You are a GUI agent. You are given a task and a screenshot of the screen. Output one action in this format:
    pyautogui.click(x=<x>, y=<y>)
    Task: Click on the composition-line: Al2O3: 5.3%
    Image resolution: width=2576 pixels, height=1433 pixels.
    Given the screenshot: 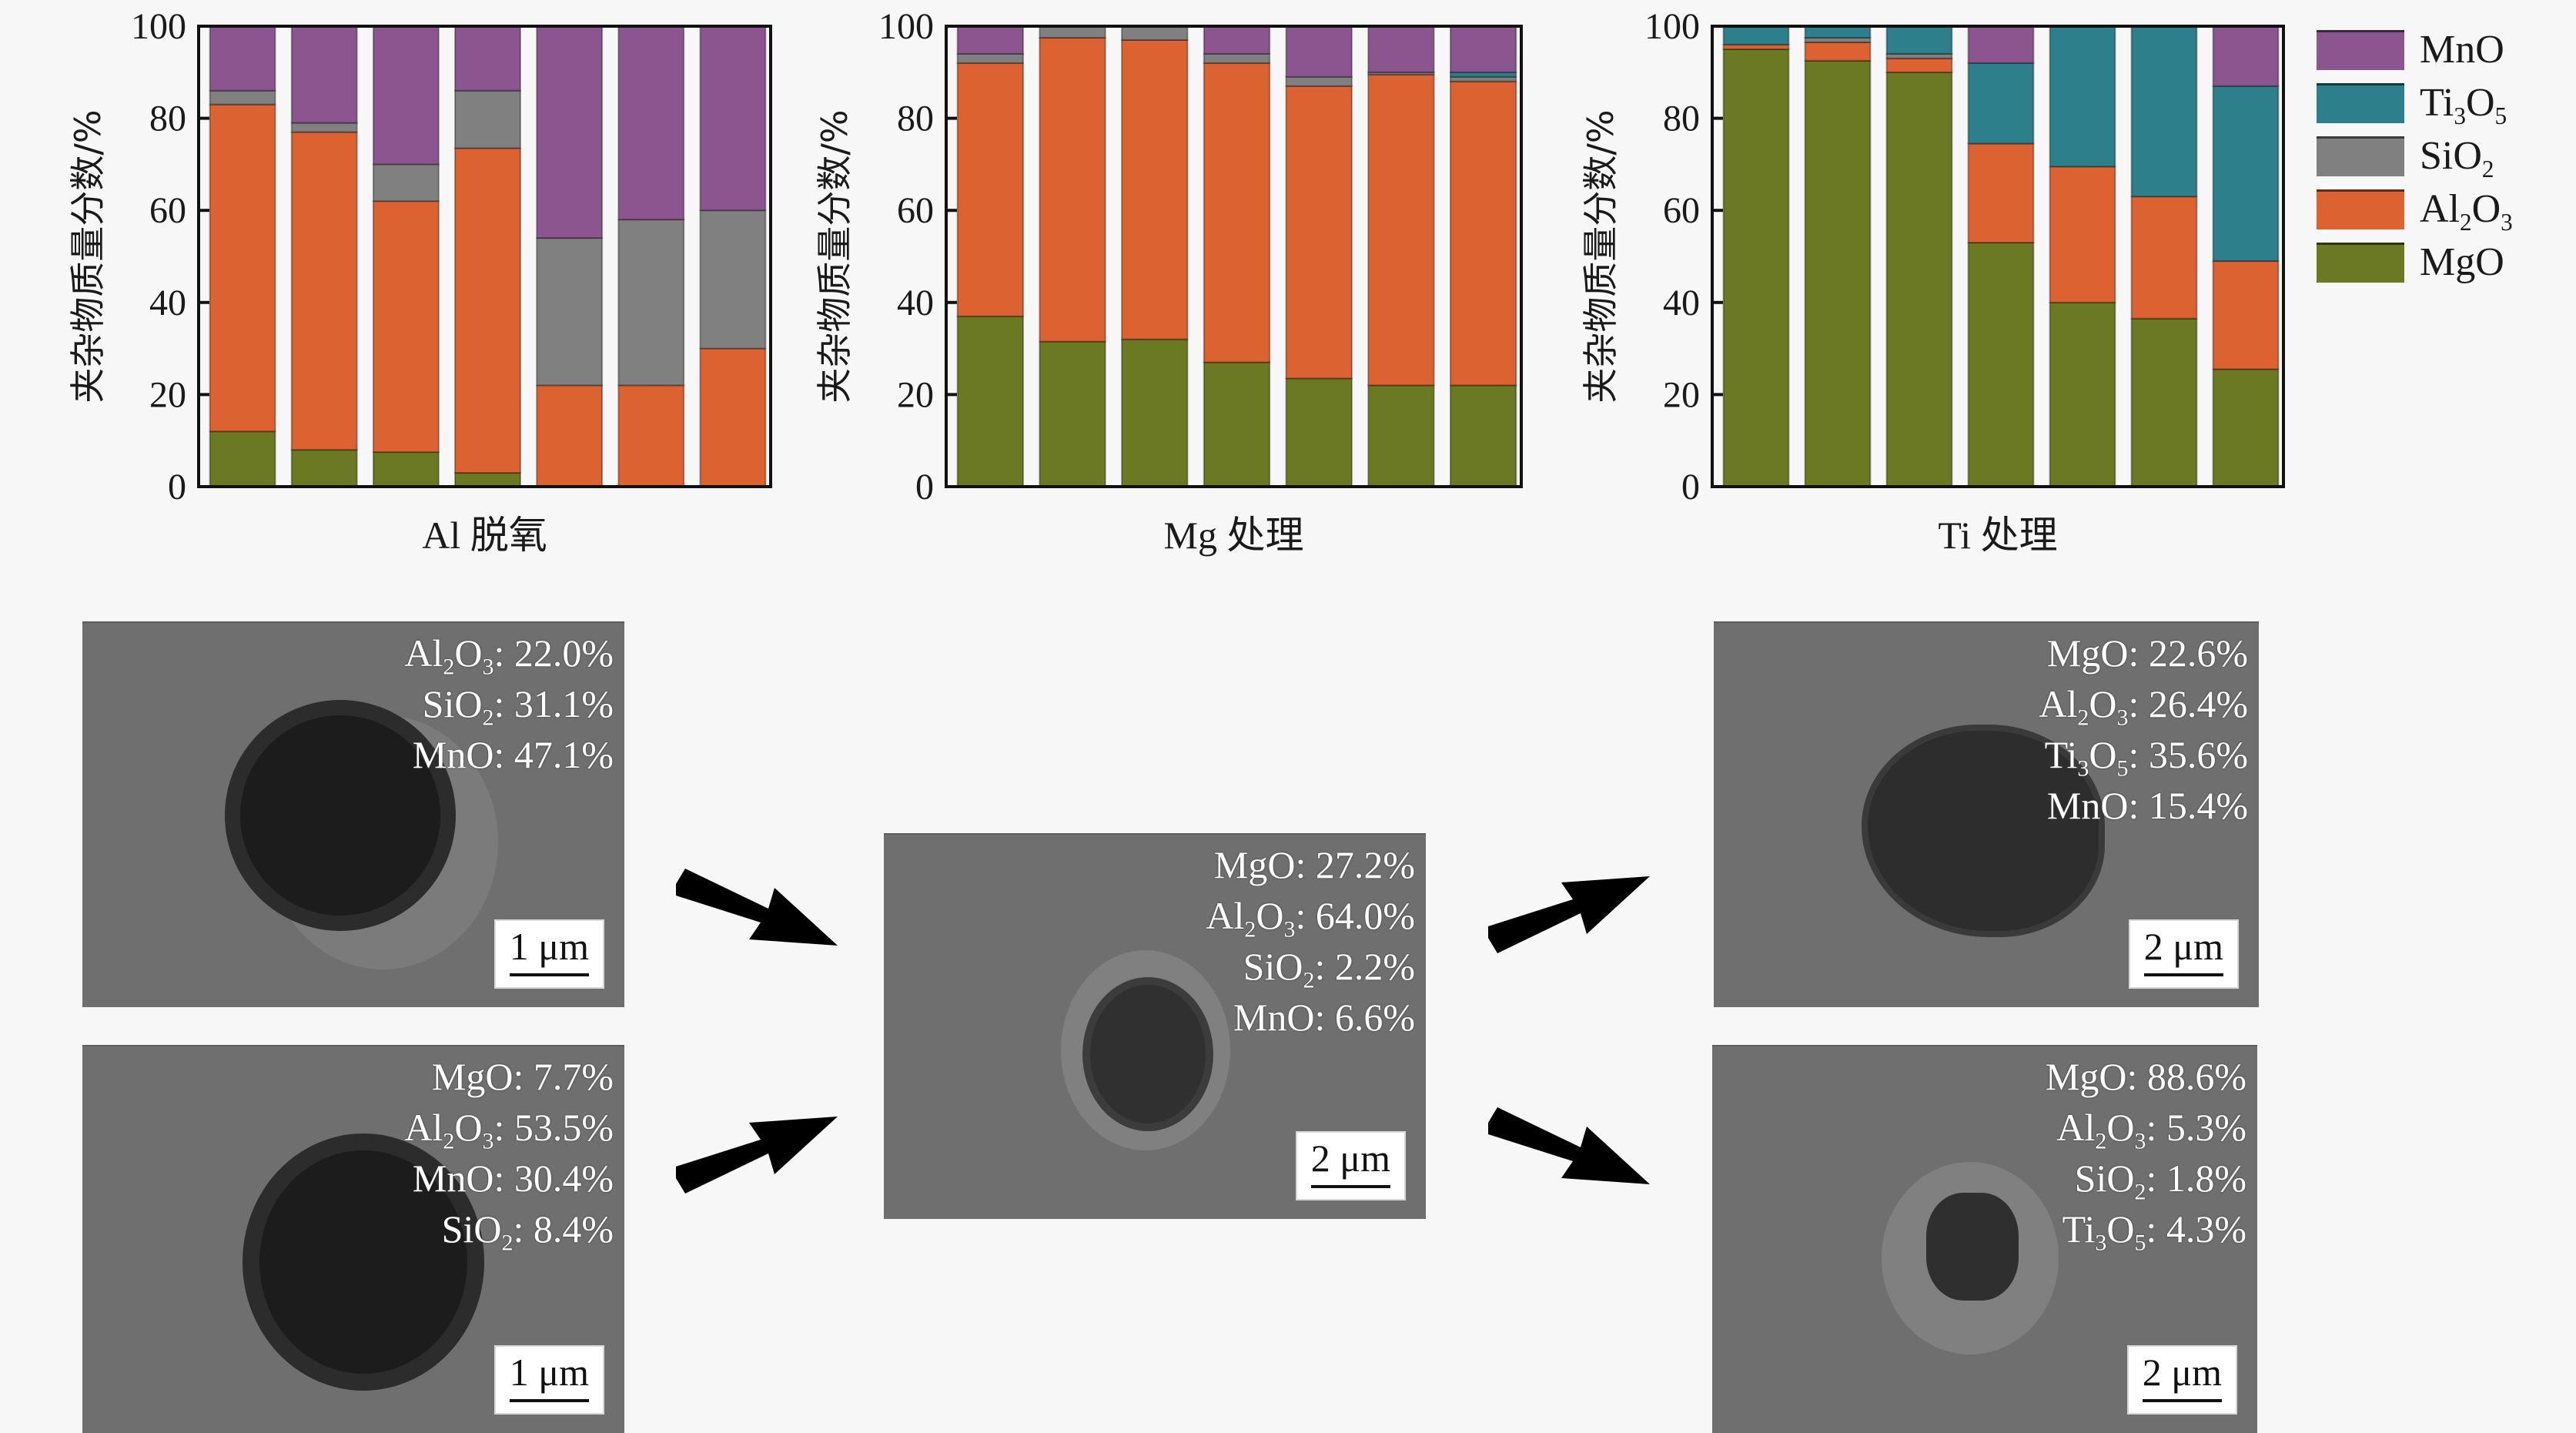 What is the action you would take?
    pyautogui.click(x=2151, y=1130)
    